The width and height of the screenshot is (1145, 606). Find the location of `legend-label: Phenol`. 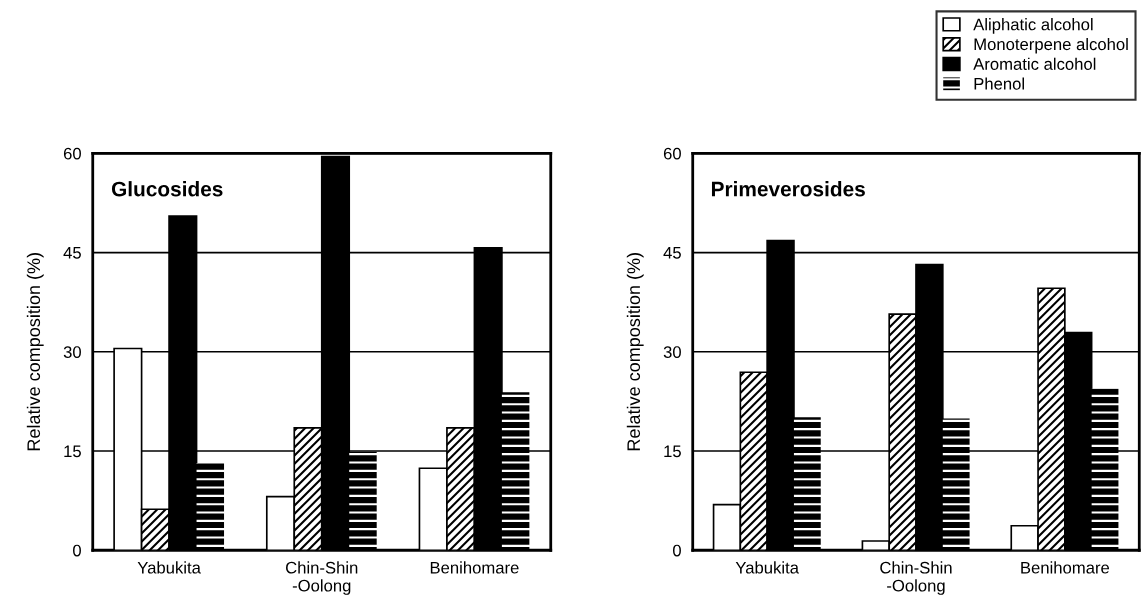

legend-label: Phenol is located at coordinates (999, 83).